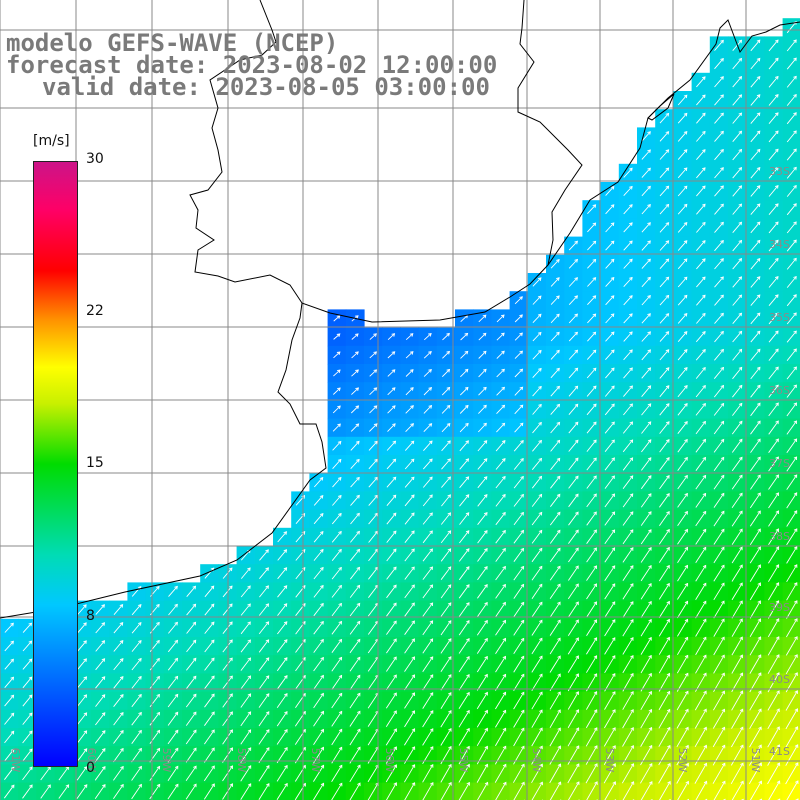  I want to click on lat-label: 38S, so click(779, 536).